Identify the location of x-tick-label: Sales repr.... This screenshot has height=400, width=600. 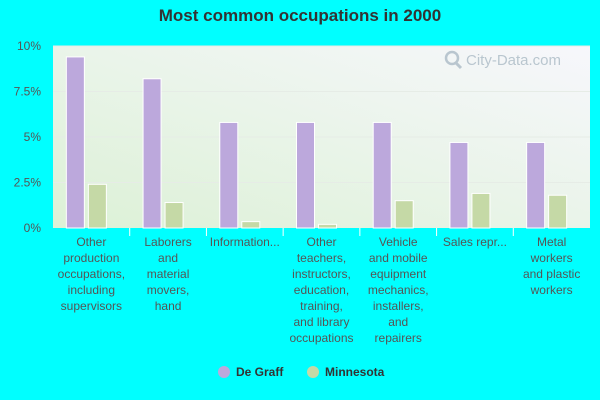
(475, 242).